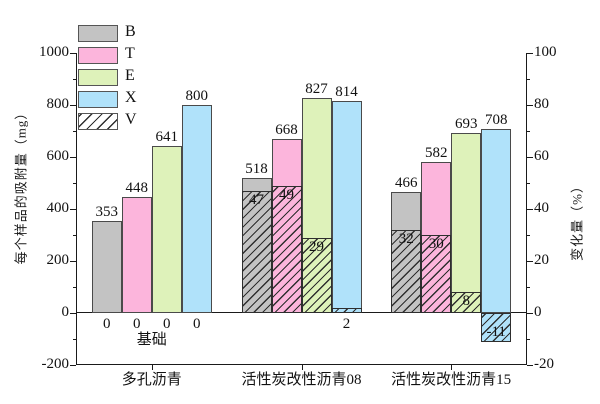  I want to click on left-tick-label: 600, so click(58, 156).